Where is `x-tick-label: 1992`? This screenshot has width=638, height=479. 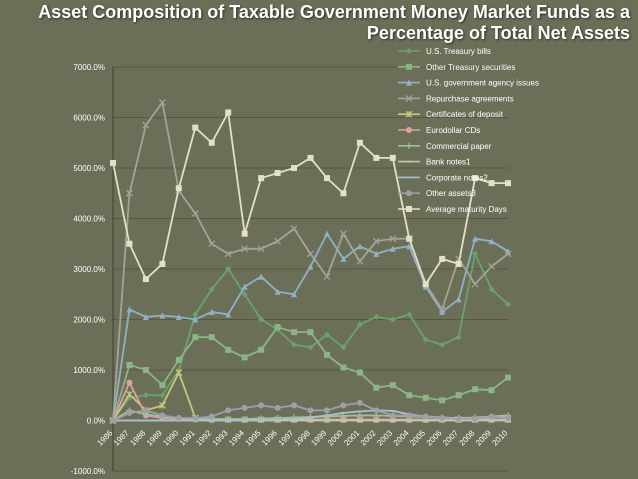 x-tick-label: 1992 is located at coordinates (203, 437).